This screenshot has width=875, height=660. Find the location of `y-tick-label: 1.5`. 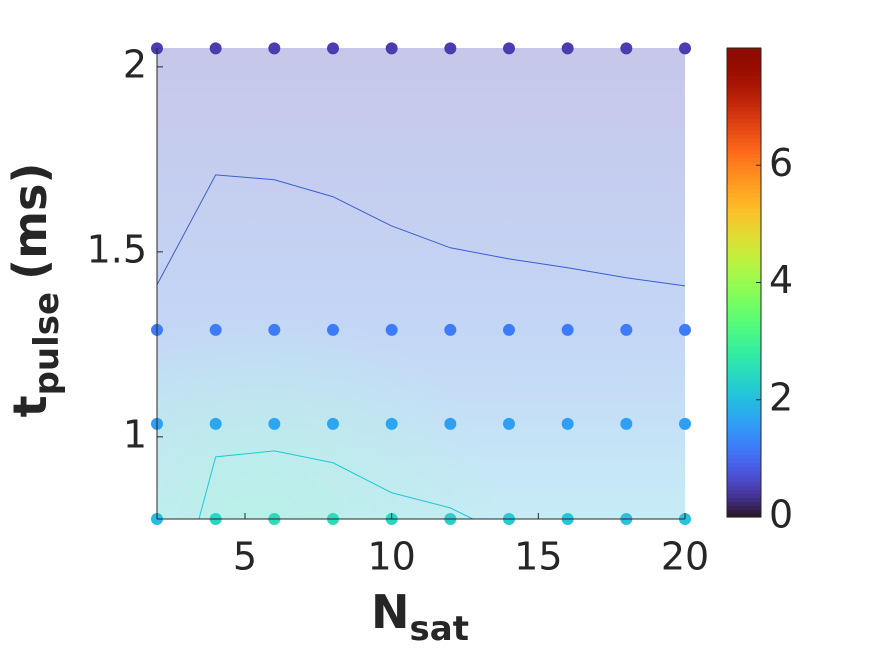

y-tick-label: 1.5 is located at coordinates (117, 249).